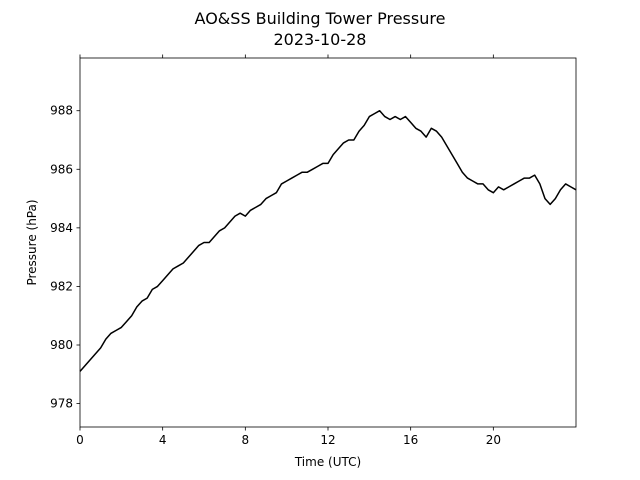 Image resolution: width=640 pixels, height=480 pixels. What do you see at coordinates (32, 242) in the screenshot?
I see `y-axis-label: Pressure (hPa)` at bounding box center [32, 242].